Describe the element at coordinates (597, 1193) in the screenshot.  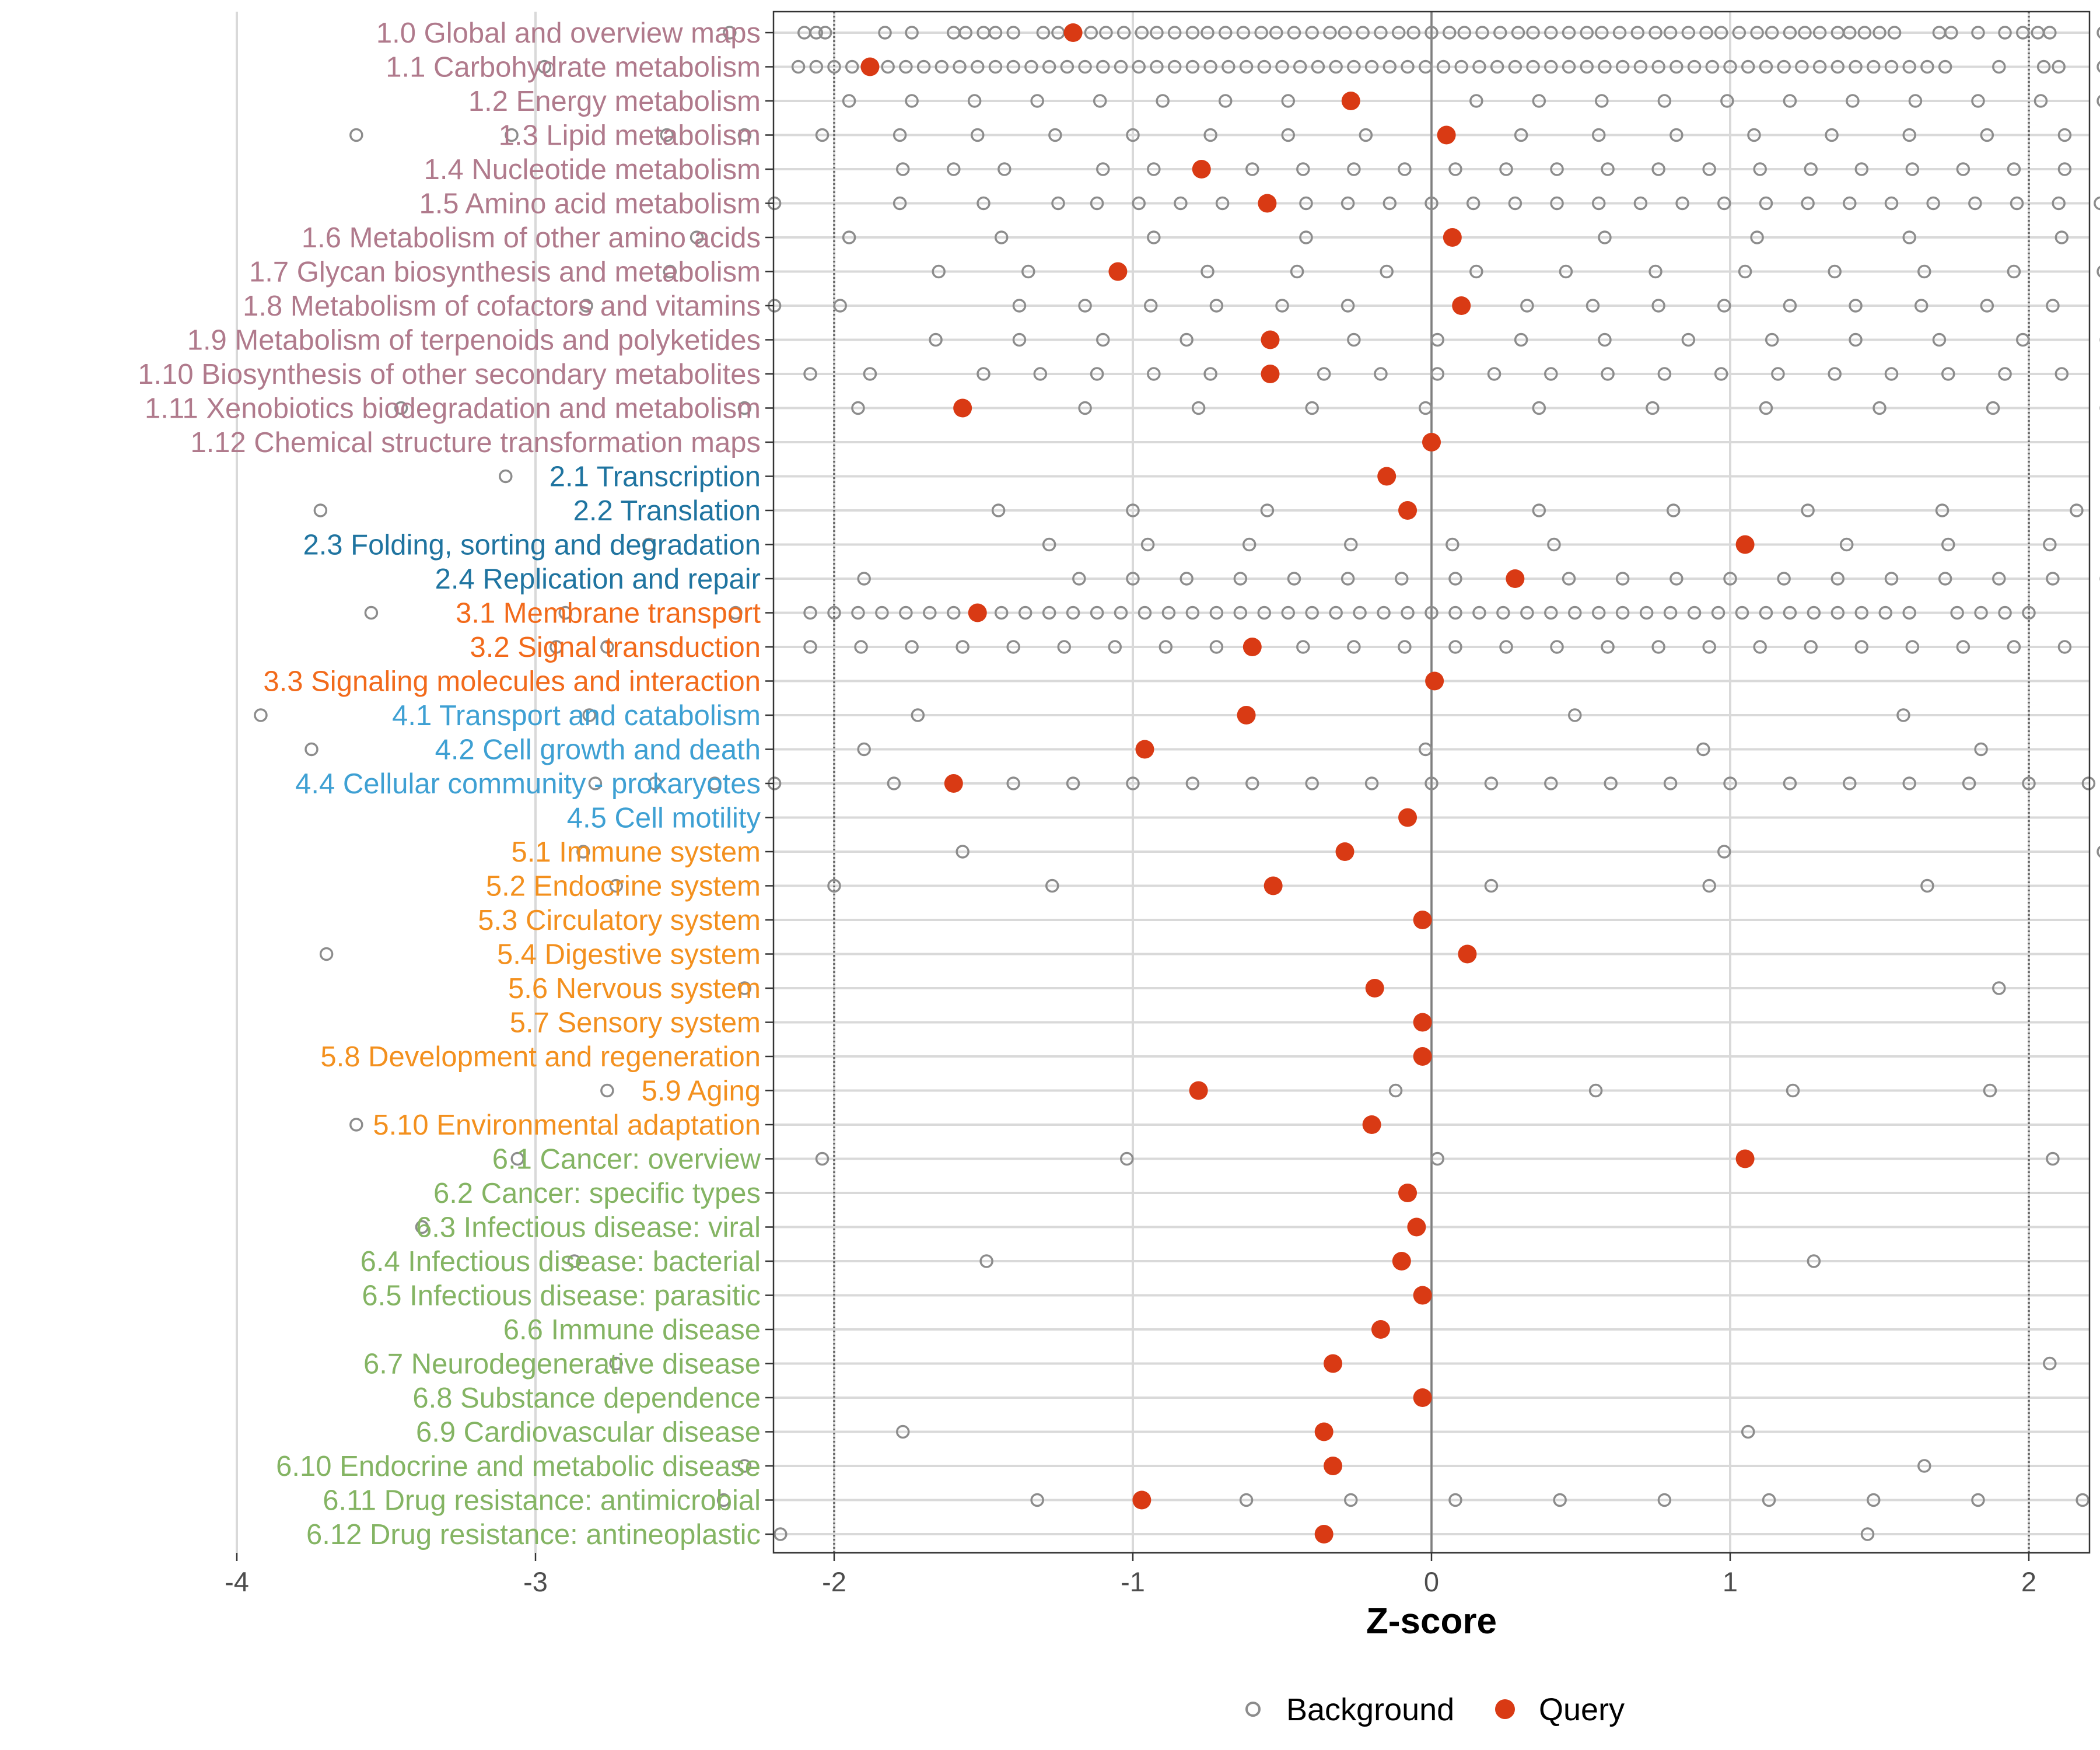
I see `category-label: 6.2 Cancer: specific types` at that location.